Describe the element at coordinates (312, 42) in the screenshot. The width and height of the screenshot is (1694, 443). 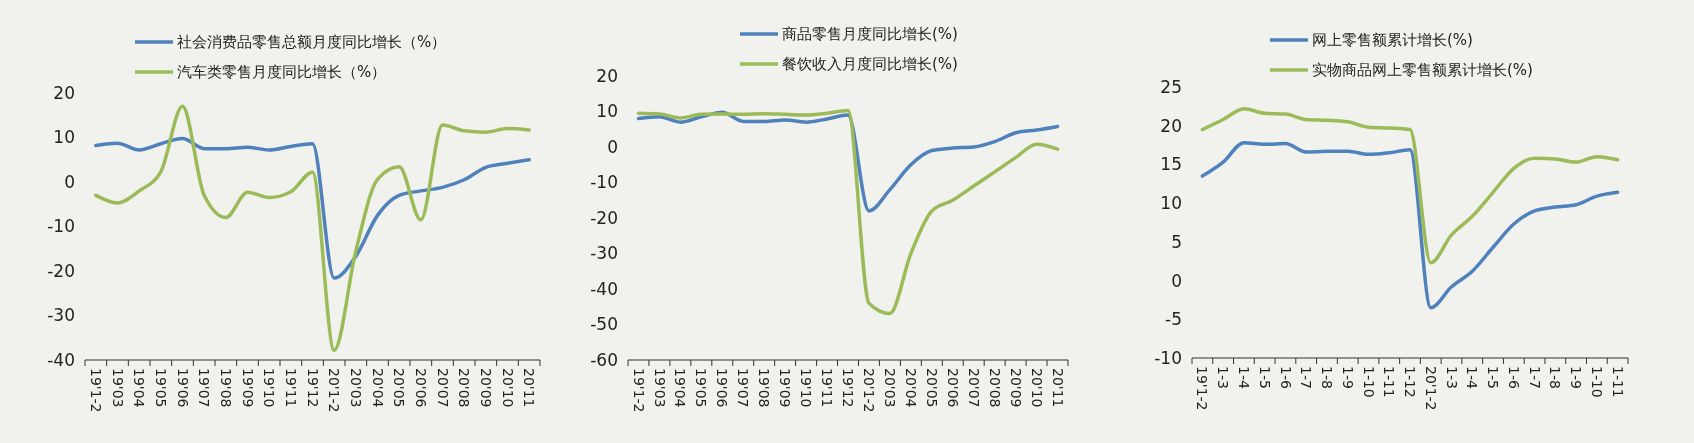
I see `legend-label: 社会消费品零售总额月度同比增长（%）` at that location.